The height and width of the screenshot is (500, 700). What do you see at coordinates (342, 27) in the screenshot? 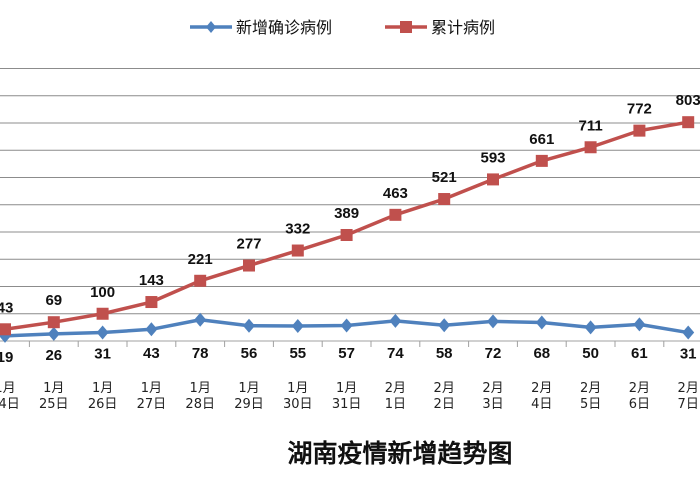
I see `legend: 新增确诊病例 累计病例` at bounding box center [342, 27].